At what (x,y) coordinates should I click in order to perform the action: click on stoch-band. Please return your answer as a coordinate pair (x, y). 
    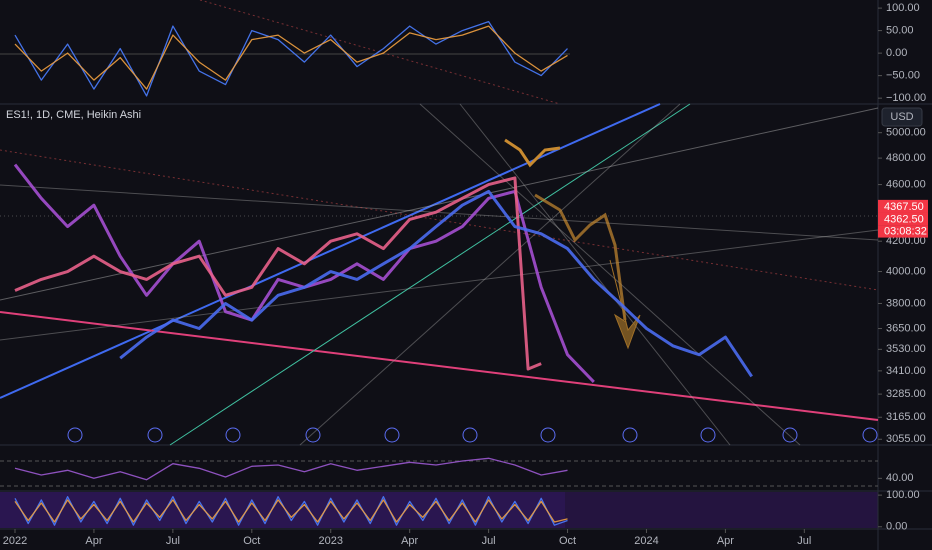
    Looking at the image, I should click on (282, 510).